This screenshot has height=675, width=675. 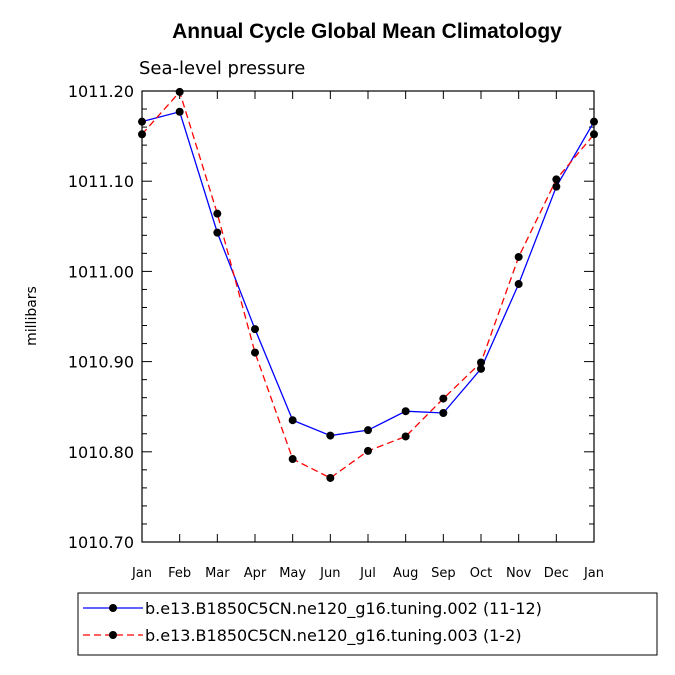 What do you see at coordinates (481, 573) in the screenshot?
I see `x-tick-label: Oct` at bounding box center [481, 573].